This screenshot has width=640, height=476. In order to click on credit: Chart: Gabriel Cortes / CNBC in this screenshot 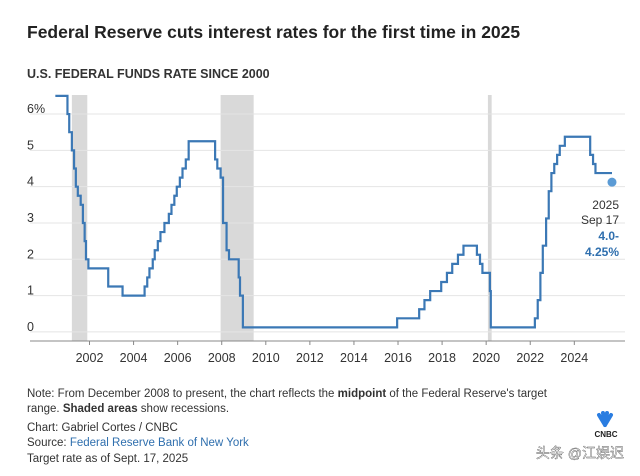, I will do `click(102, 428)`.